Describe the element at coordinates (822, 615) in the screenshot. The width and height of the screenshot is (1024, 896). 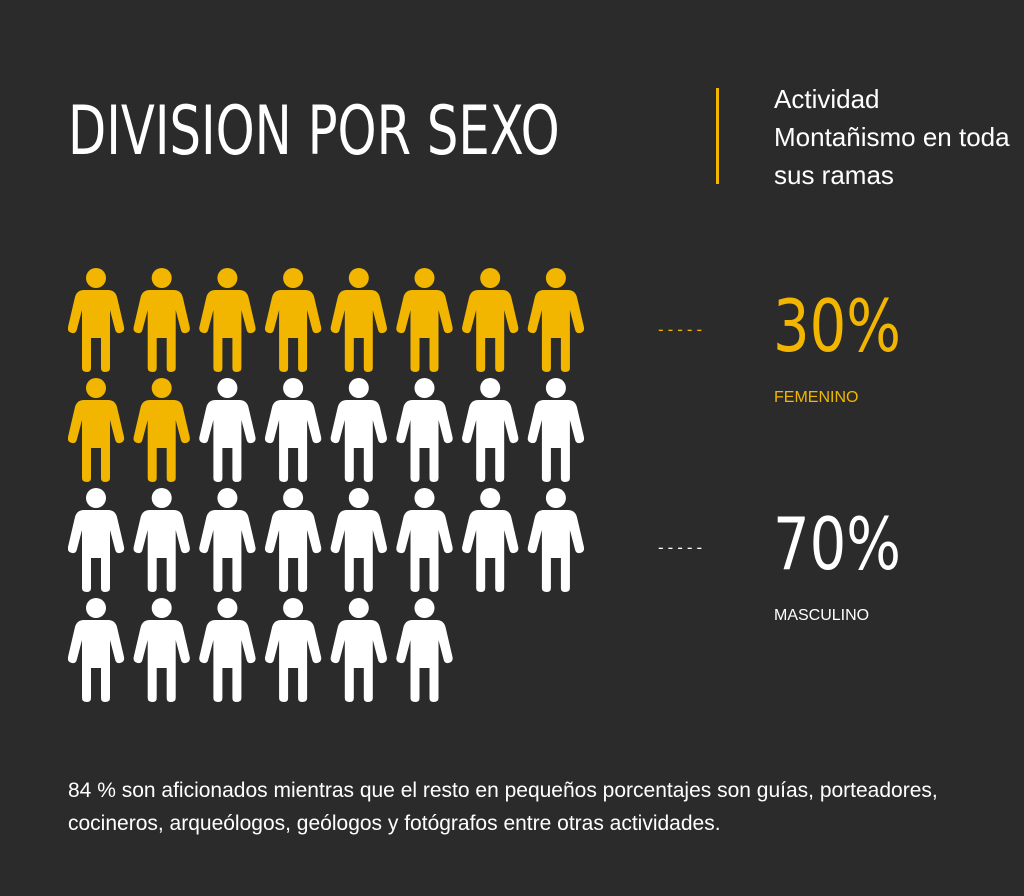
I see `masculino-label: MASCULINO` at that location.